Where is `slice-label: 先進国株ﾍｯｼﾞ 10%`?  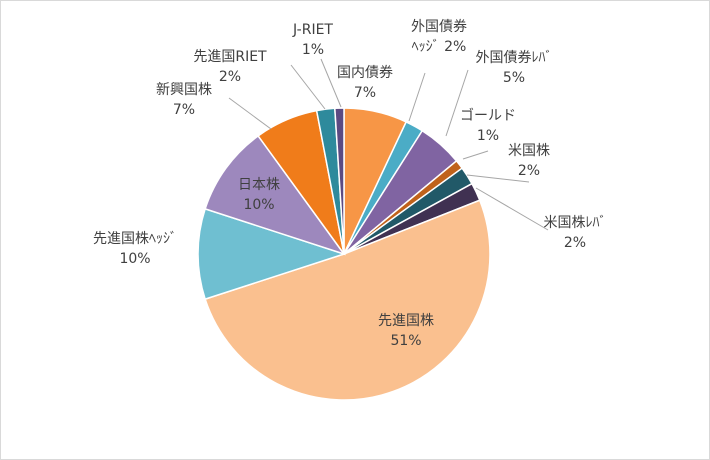 slice-label: 先進国株ﾍｯｼﾞ 10% is located at coordinates (135, 249).